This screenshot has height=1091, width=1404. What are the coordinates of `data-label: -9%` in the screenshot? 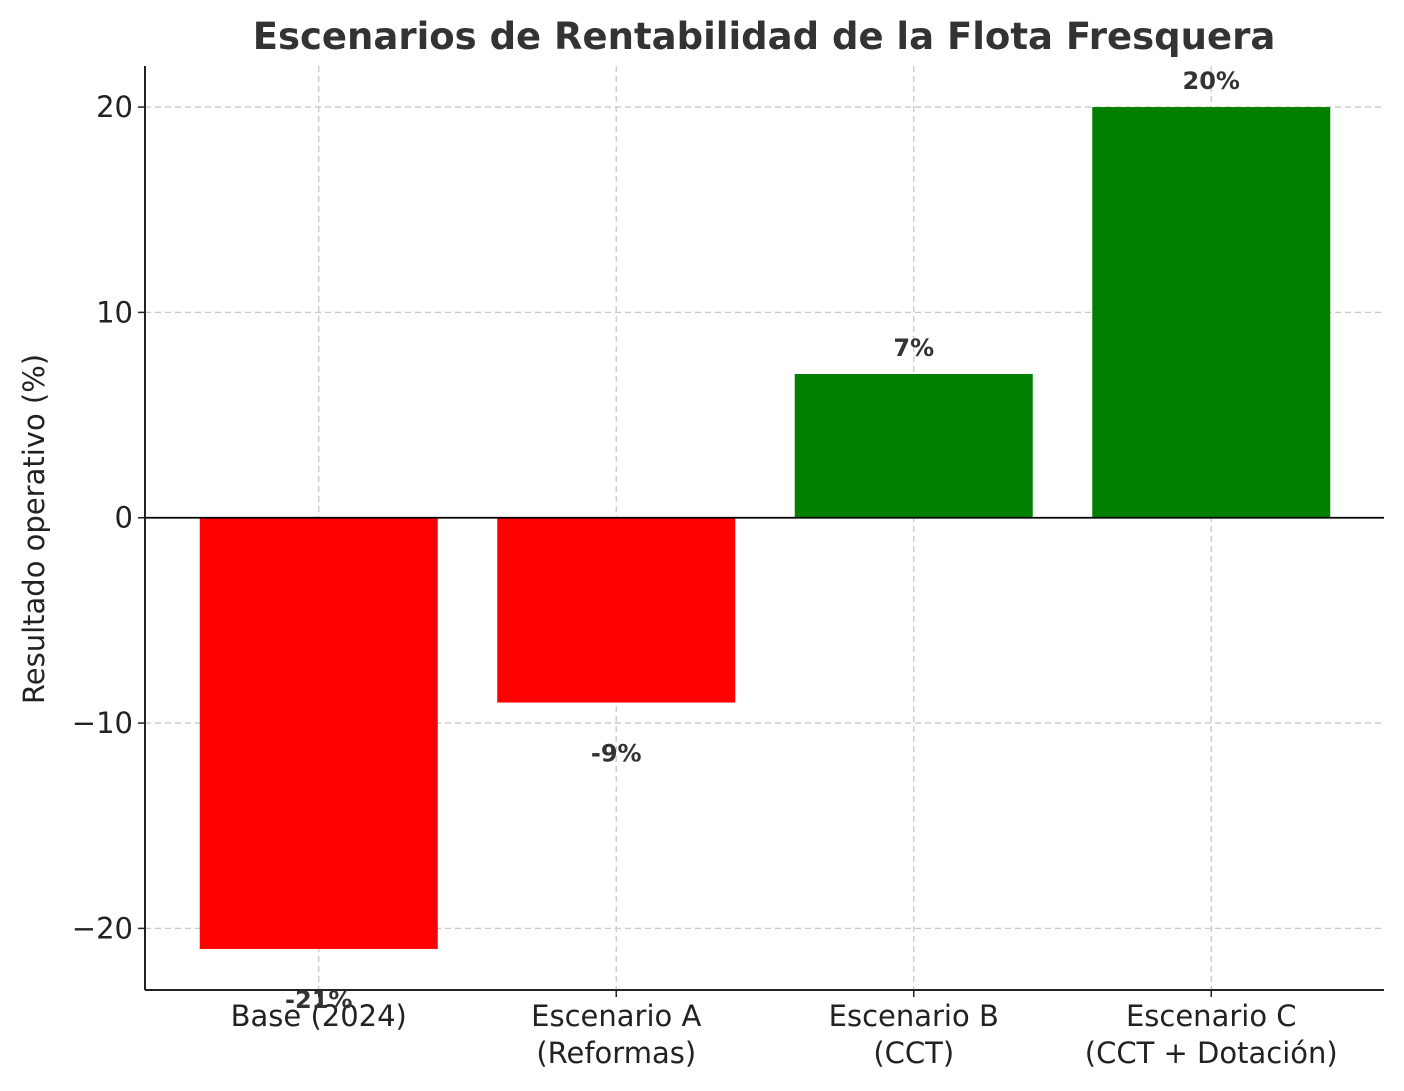 It's located at (616, 754).